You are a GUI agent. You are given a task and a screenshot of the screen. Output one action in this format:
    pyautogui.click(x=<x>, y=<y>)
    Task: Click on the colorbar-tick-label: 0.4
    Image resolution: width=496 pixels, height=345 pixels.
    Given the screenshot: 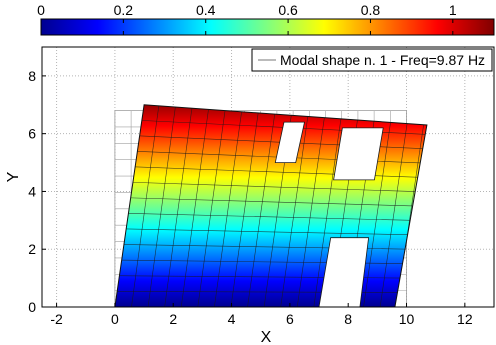 What is the action you would take?
    pyautogui.click(x=206, y=10)
    